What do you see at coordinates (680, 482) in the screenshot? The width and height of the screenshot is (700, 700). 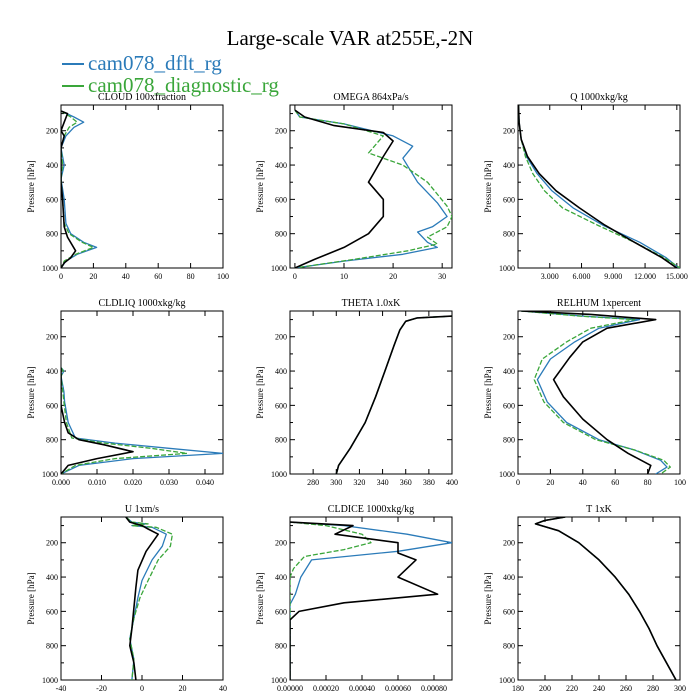 I see `x-tick-label: 100` at bounding box center [680, 482].